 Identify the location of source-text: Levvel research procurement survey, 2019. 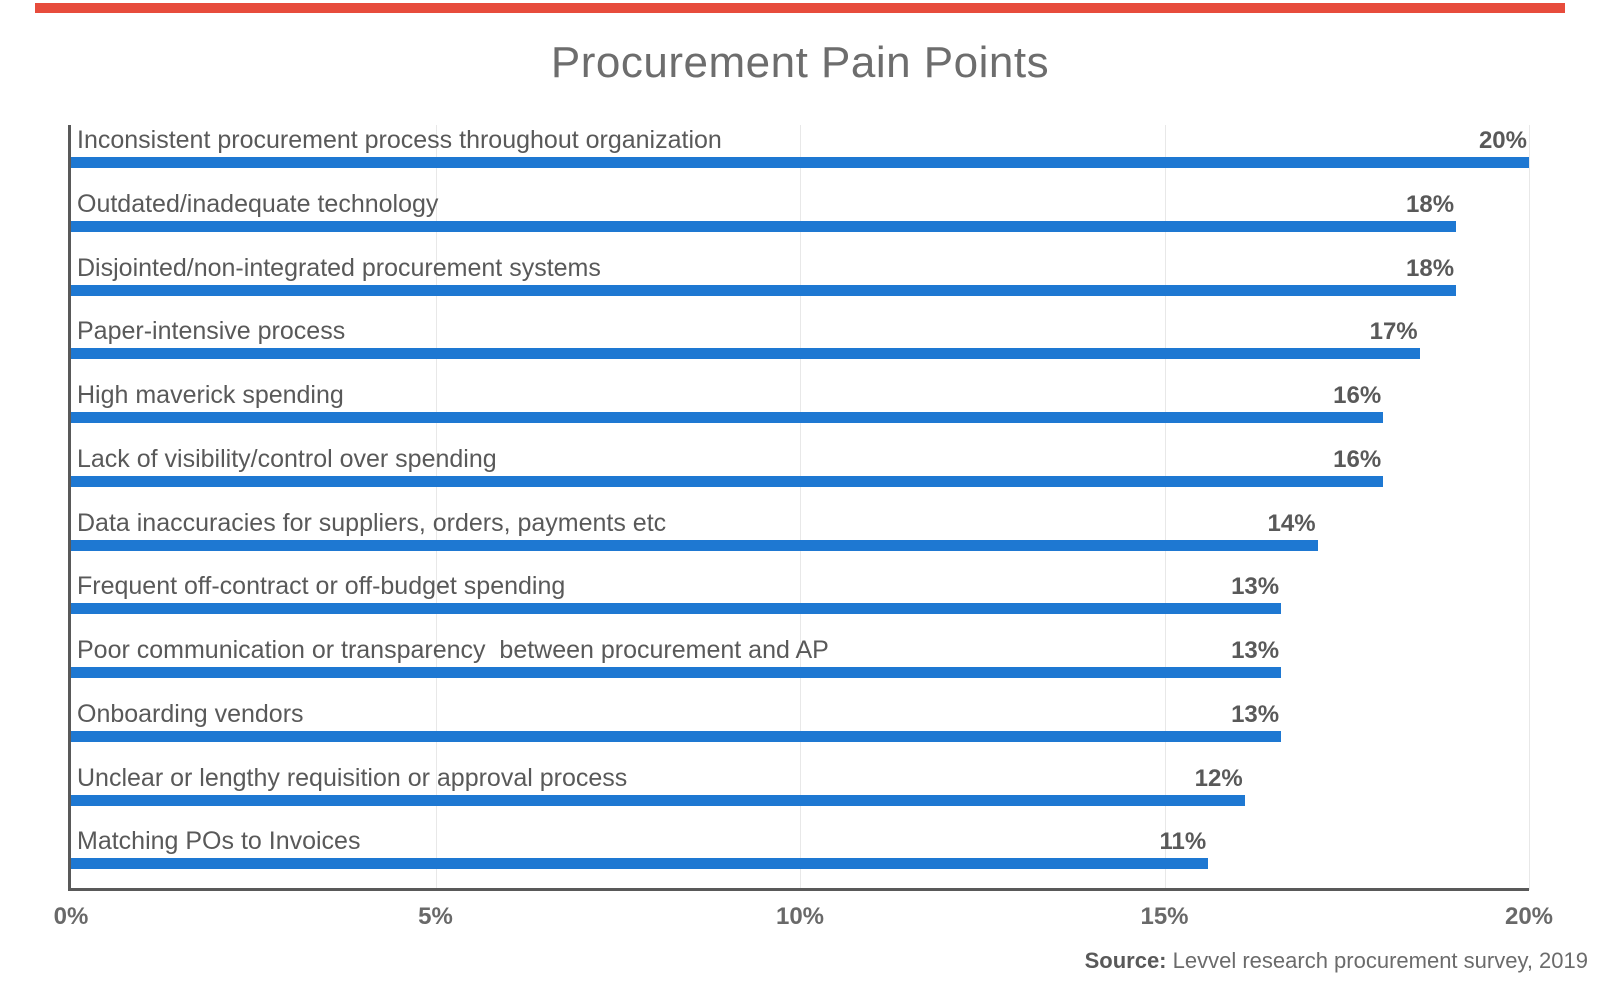
(1377, 960).